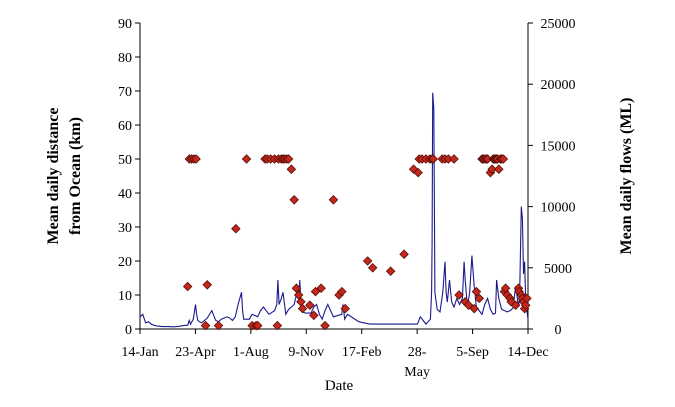 This screenshot has width=675, height=407. Describe the element at coordinates (339, 386) in the screenshot. I see `x-axis-title: Date` at that location.